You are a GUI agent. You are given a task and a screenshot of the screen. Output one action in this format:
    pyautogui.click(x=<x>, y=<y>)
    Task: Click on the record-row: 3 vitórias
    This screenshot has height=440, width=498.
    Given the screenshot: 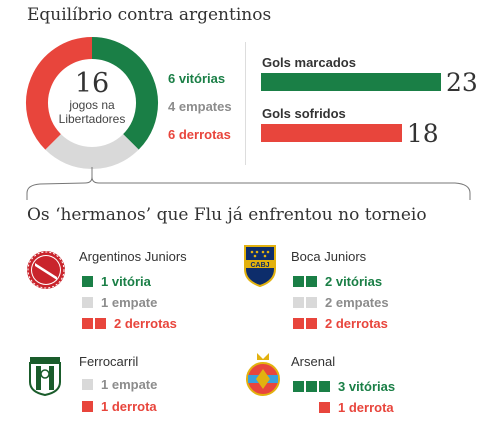 What is the action you would take?
    pyautogui.click(x=344, y=386)
    